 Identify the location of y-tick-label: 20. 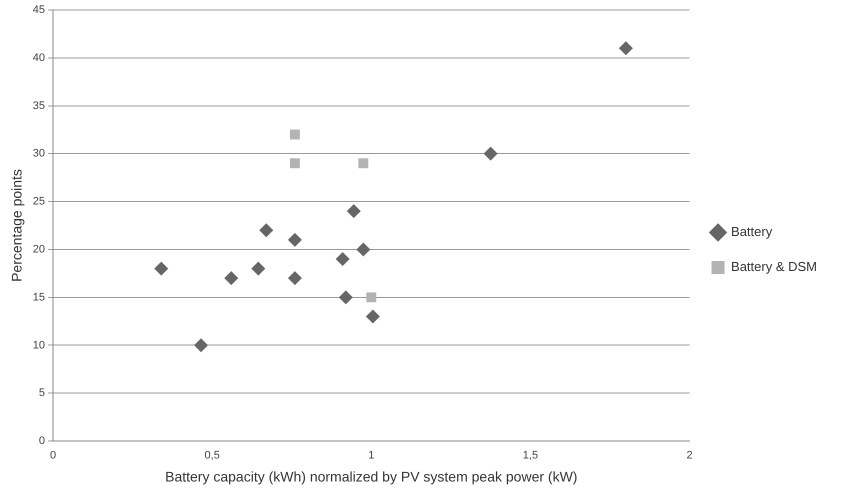
(39, 249).